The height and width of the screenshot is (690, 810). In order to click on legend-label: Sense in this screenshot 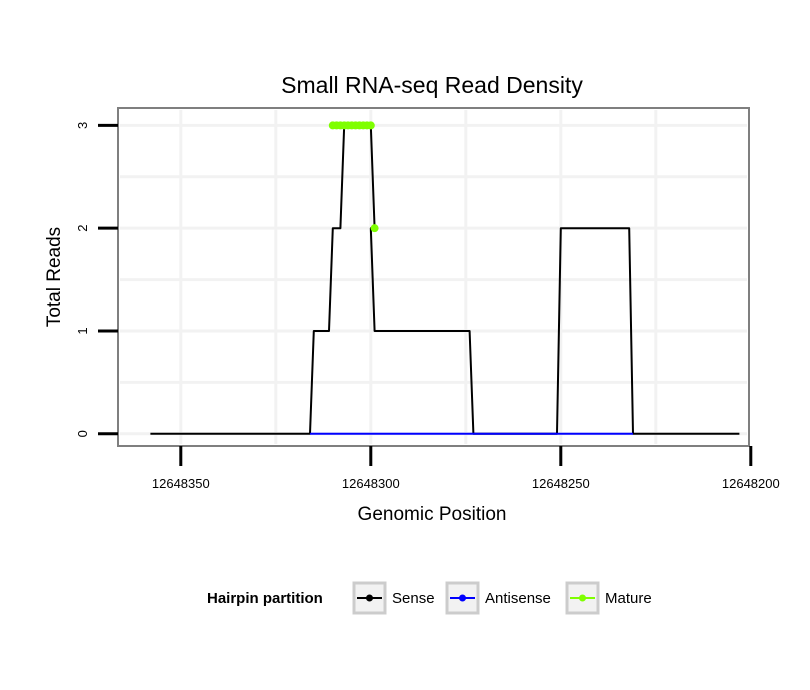, I will do `click(413, 598)`.